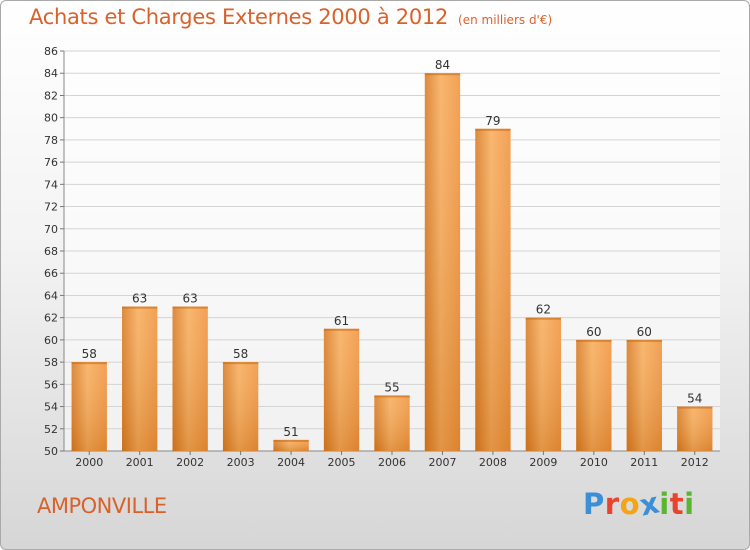 The height and width of the screenshot is (550, 750). Describe the element at coordinates (51, 251) in the screenshot. I see `y-tick-label: 68` at that location.